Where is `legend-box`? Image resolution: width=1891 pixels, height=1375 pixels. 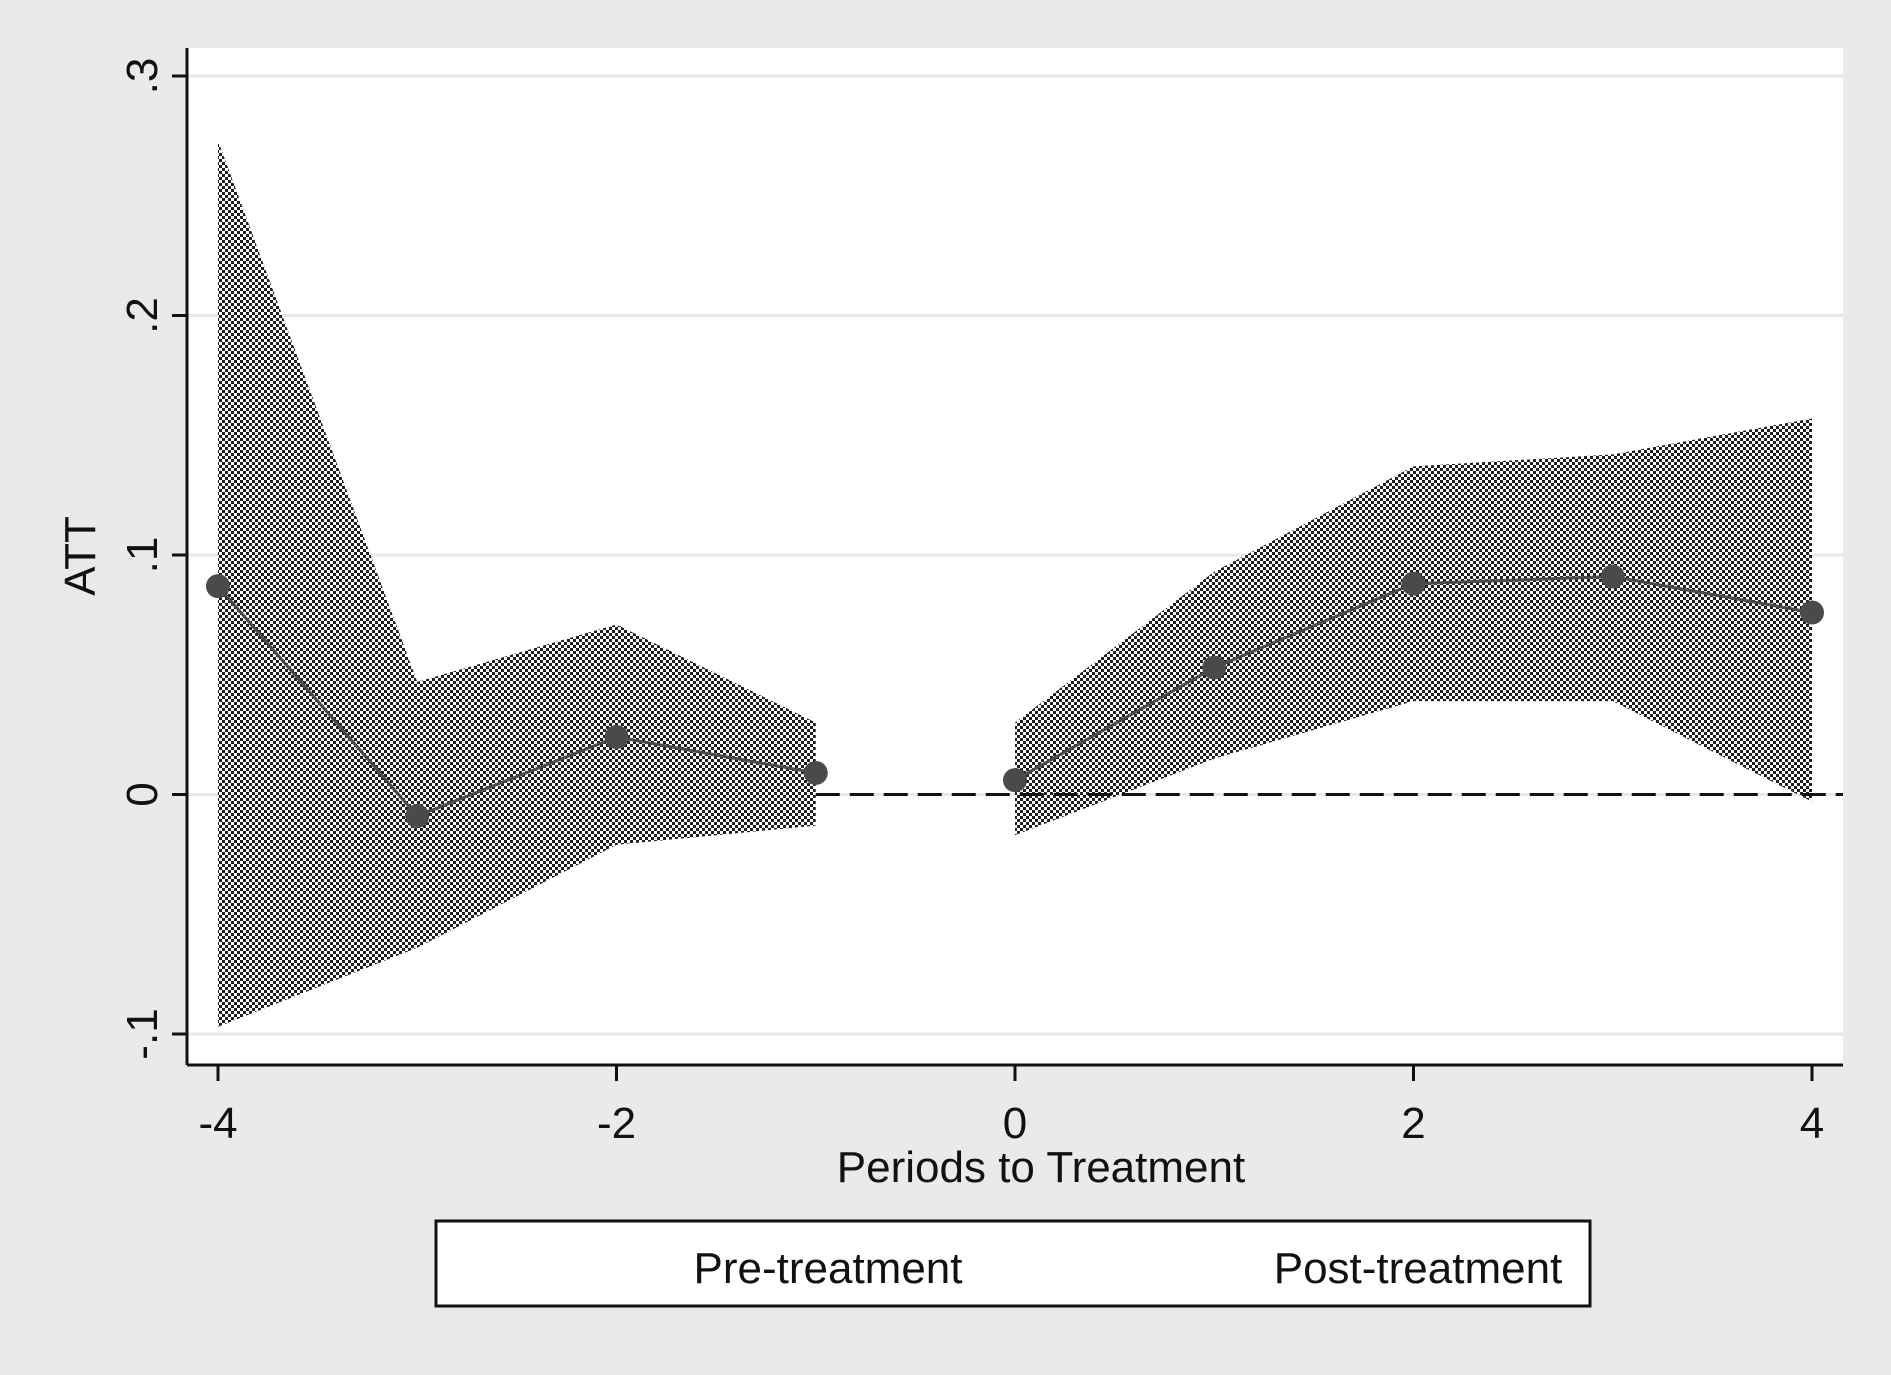
legend-box is located at coordinates (1013, 1263).